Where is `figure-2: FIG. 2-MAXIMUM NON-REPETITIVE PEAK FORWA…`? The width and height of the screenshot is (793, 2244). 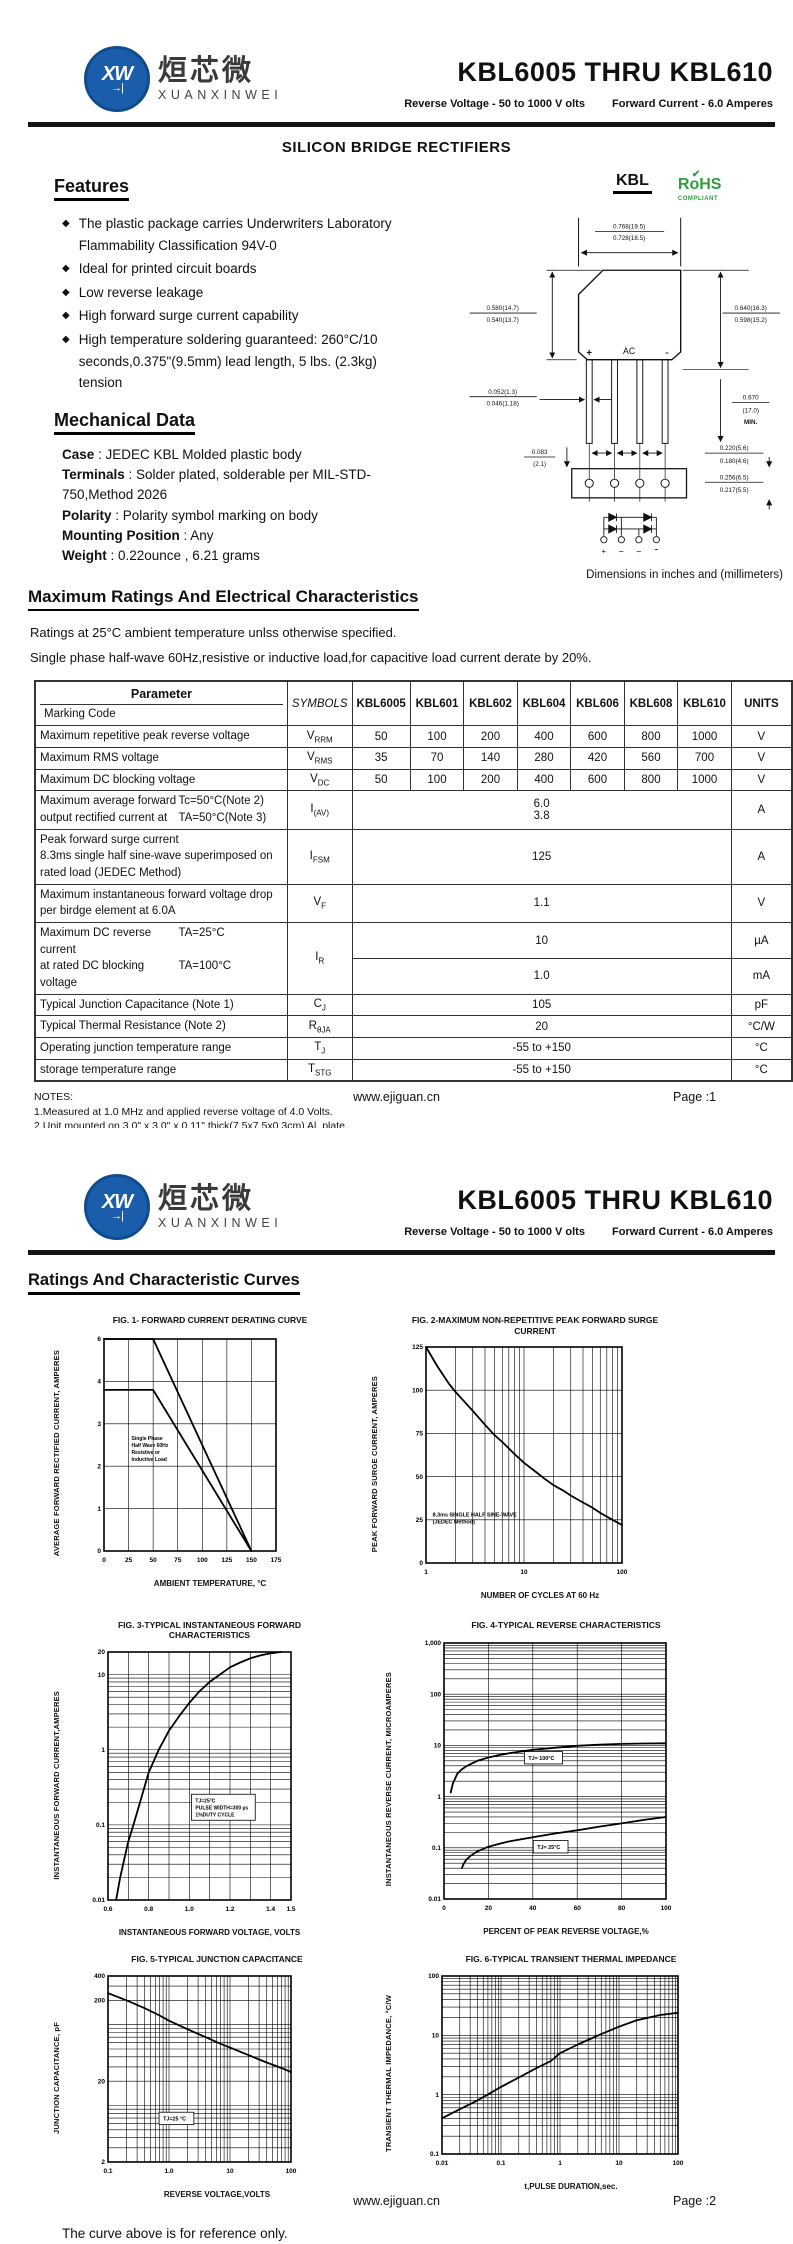 figure-2: FIG. 2-MAXIMUM NON-REPETITIVE PEAK FORWA… is located at coordinates (520, 1458).